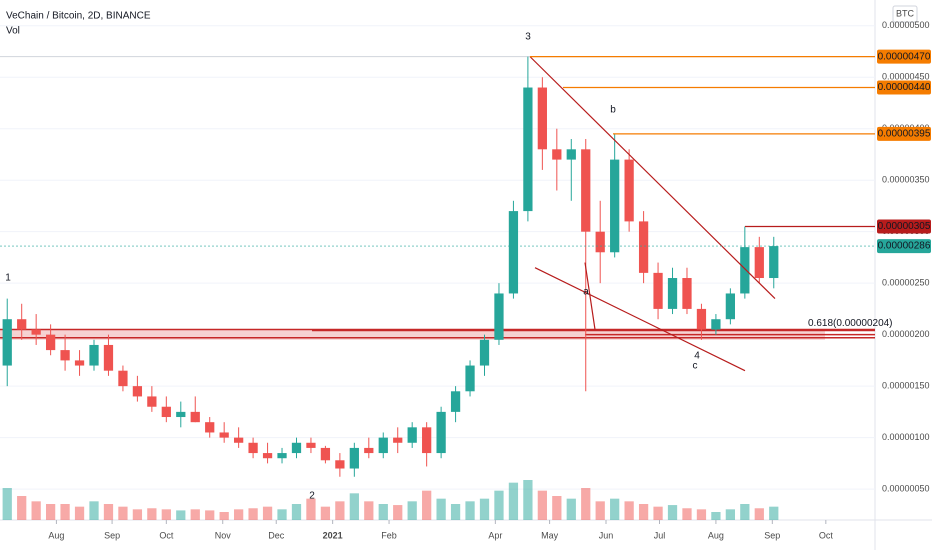  Describe the element at coordinates (906, 180) in the screenshot. I see `y-tick-label: 0.00000350` at that location.